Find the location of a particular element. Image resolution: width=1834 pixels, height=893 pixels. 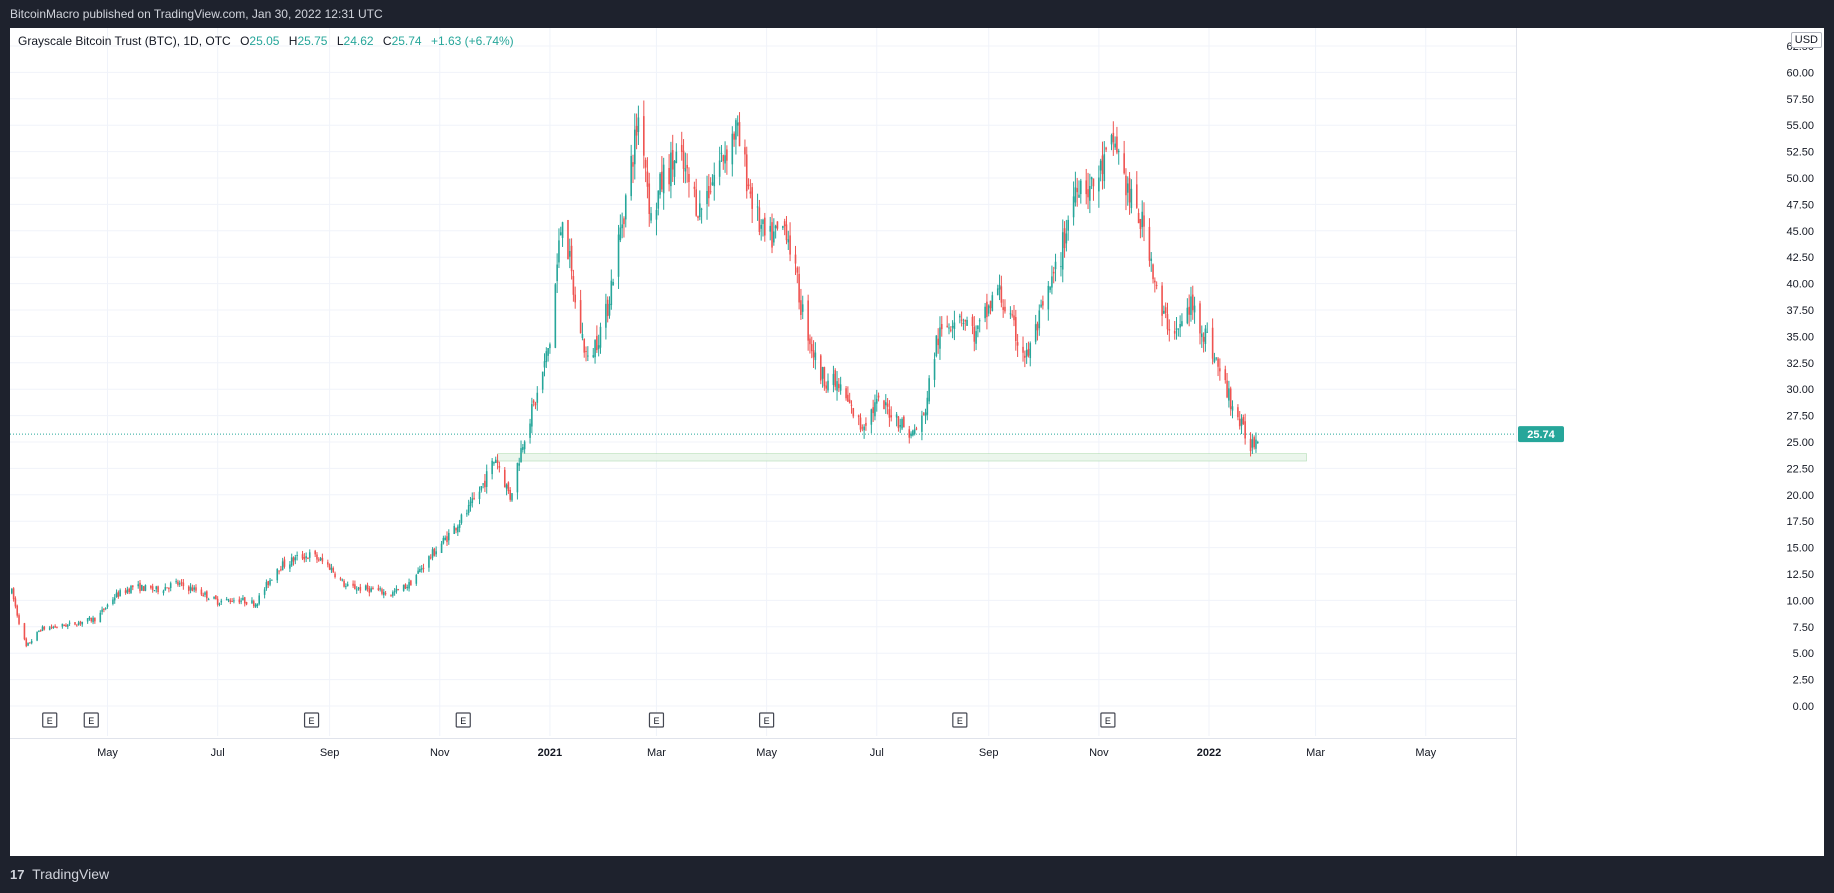

support-zone-rectangle is located at coordinates (902, 457).